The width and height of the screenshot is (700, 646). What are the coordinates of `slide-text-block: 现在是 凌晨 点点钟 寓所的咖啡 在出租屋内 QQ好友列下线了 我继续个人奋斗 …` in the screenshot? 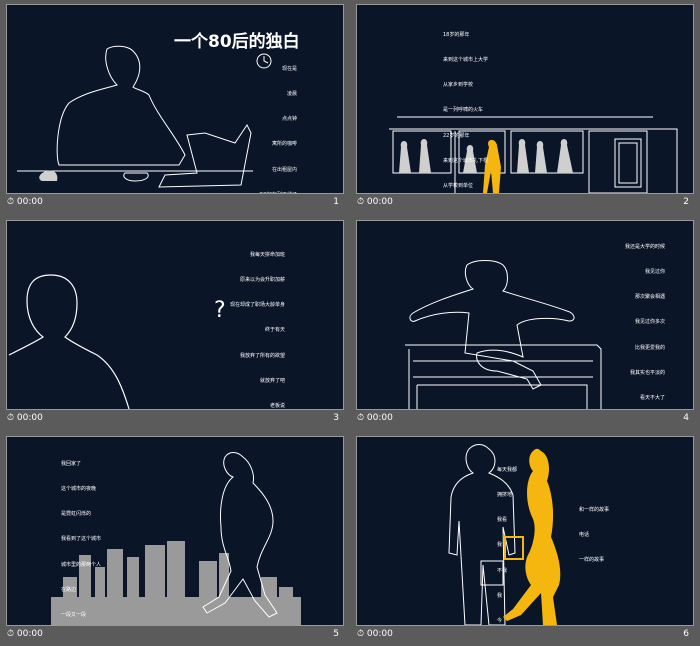 It's located at (266, 120).